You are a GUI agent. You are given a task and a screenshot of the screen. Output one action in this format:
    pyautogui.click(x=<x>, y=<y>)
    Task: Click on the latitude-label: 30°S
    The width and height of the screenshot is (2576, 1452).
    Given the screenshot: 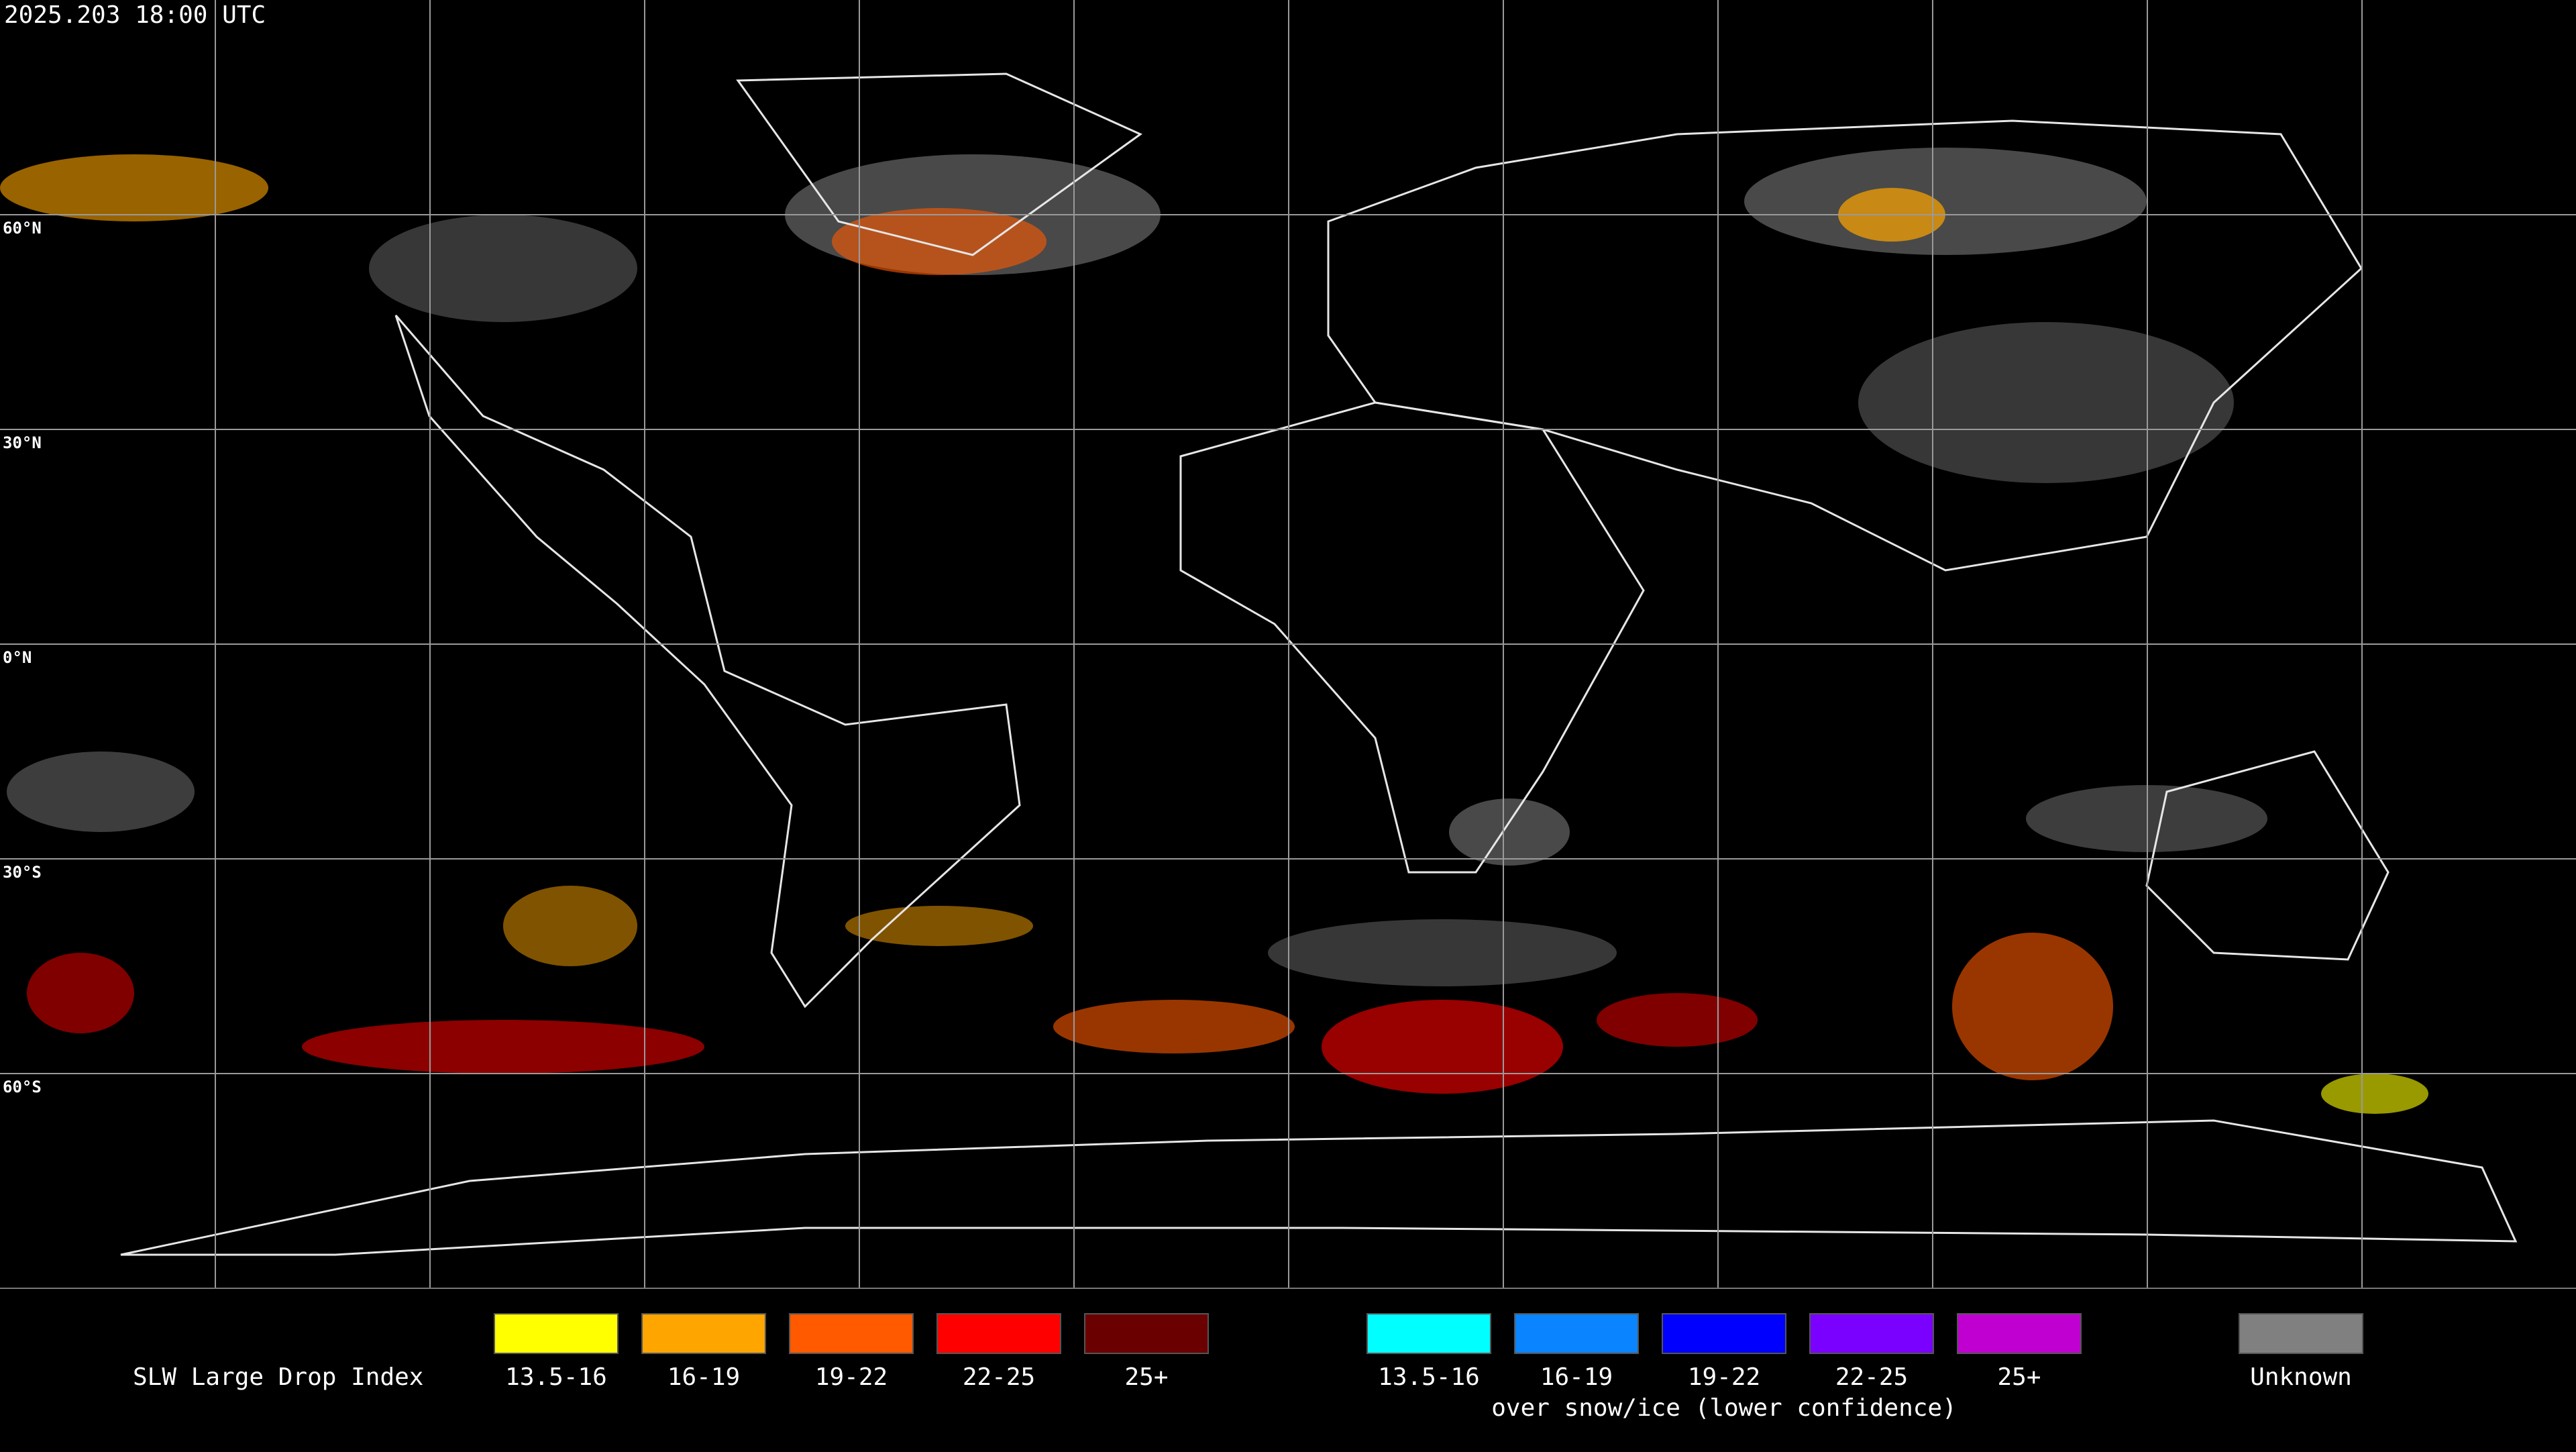 What is the action you would take?
    pyautogui.click(x=22, y=873)
    